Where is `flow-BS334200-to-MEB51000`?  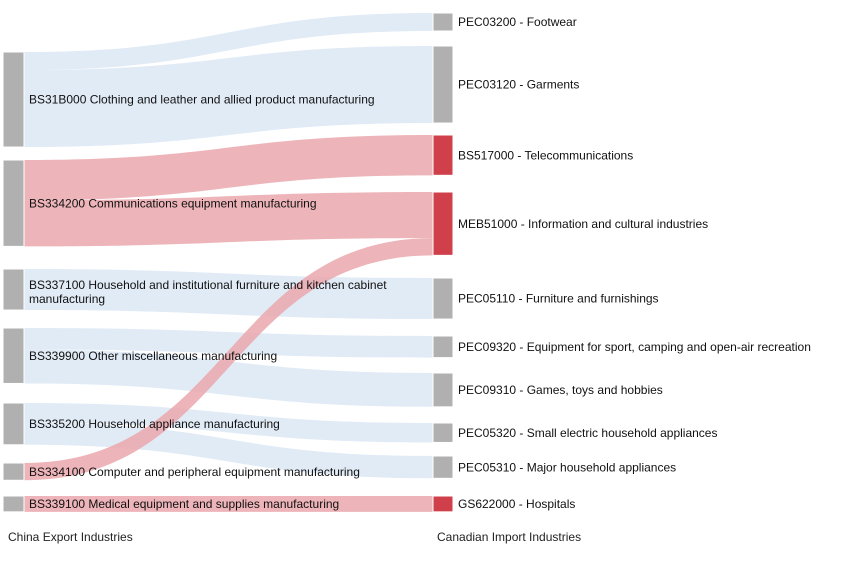
flow-BS334200-to-MEB51000 is located at coordinates (228, 219).